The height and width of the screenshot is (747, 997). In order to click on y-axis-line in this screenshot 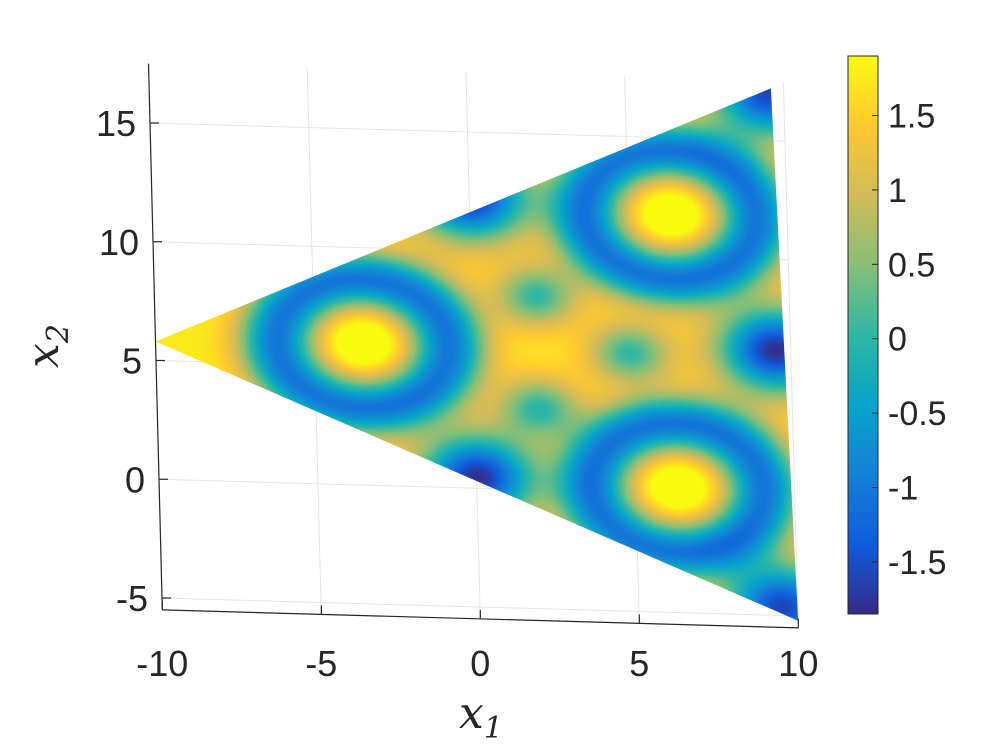, I will do `click(155, 336)`.